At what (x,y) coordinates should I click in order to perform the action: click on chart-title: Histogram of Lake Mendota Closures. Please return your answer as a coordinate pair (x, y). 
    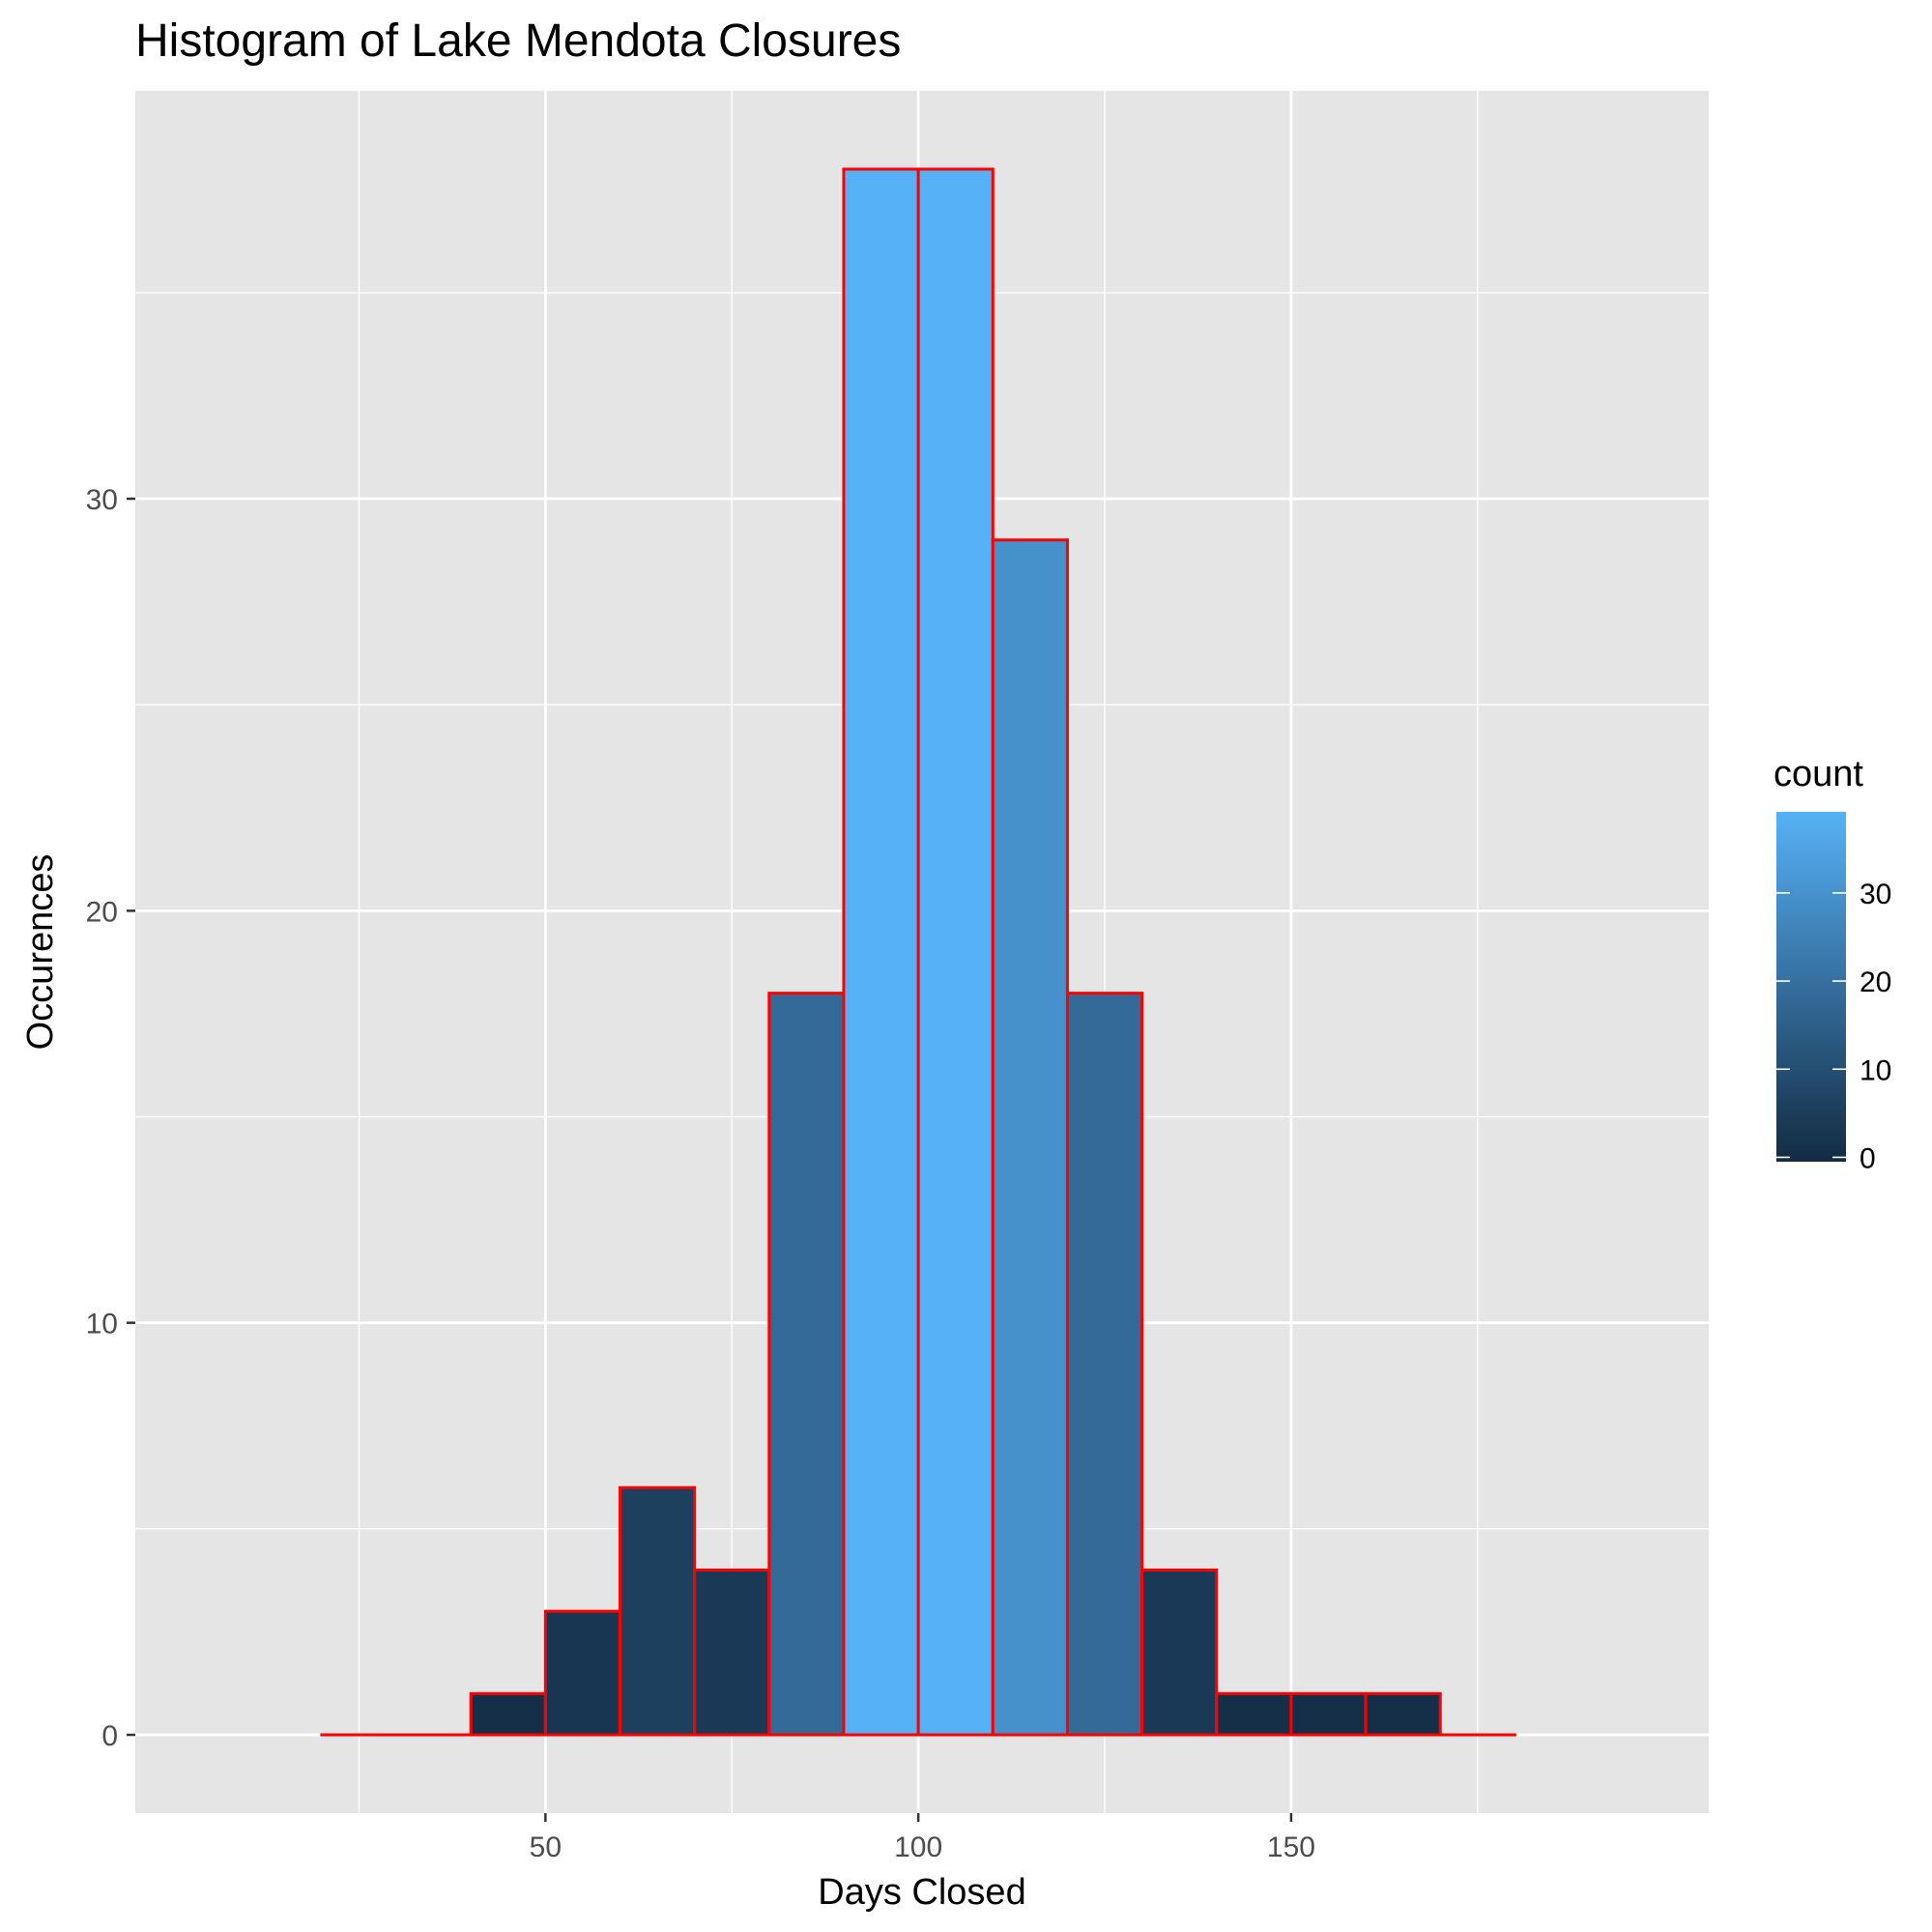
    Looking at the image, I should click on (518, 41).